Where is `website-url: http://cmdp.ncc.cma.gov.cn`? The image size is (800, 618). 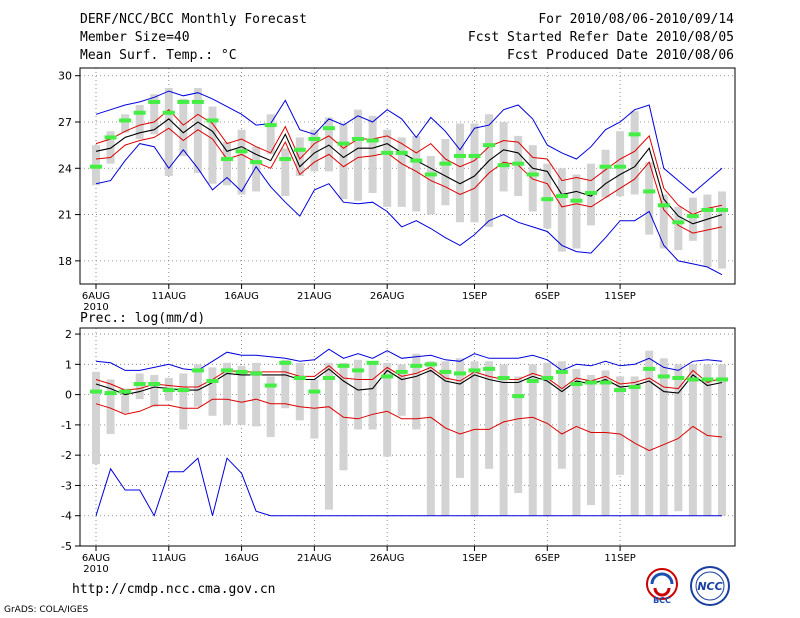
website-url: http://cmdp.ncc.cma.gov.cn is located at coordinates (174, 589).